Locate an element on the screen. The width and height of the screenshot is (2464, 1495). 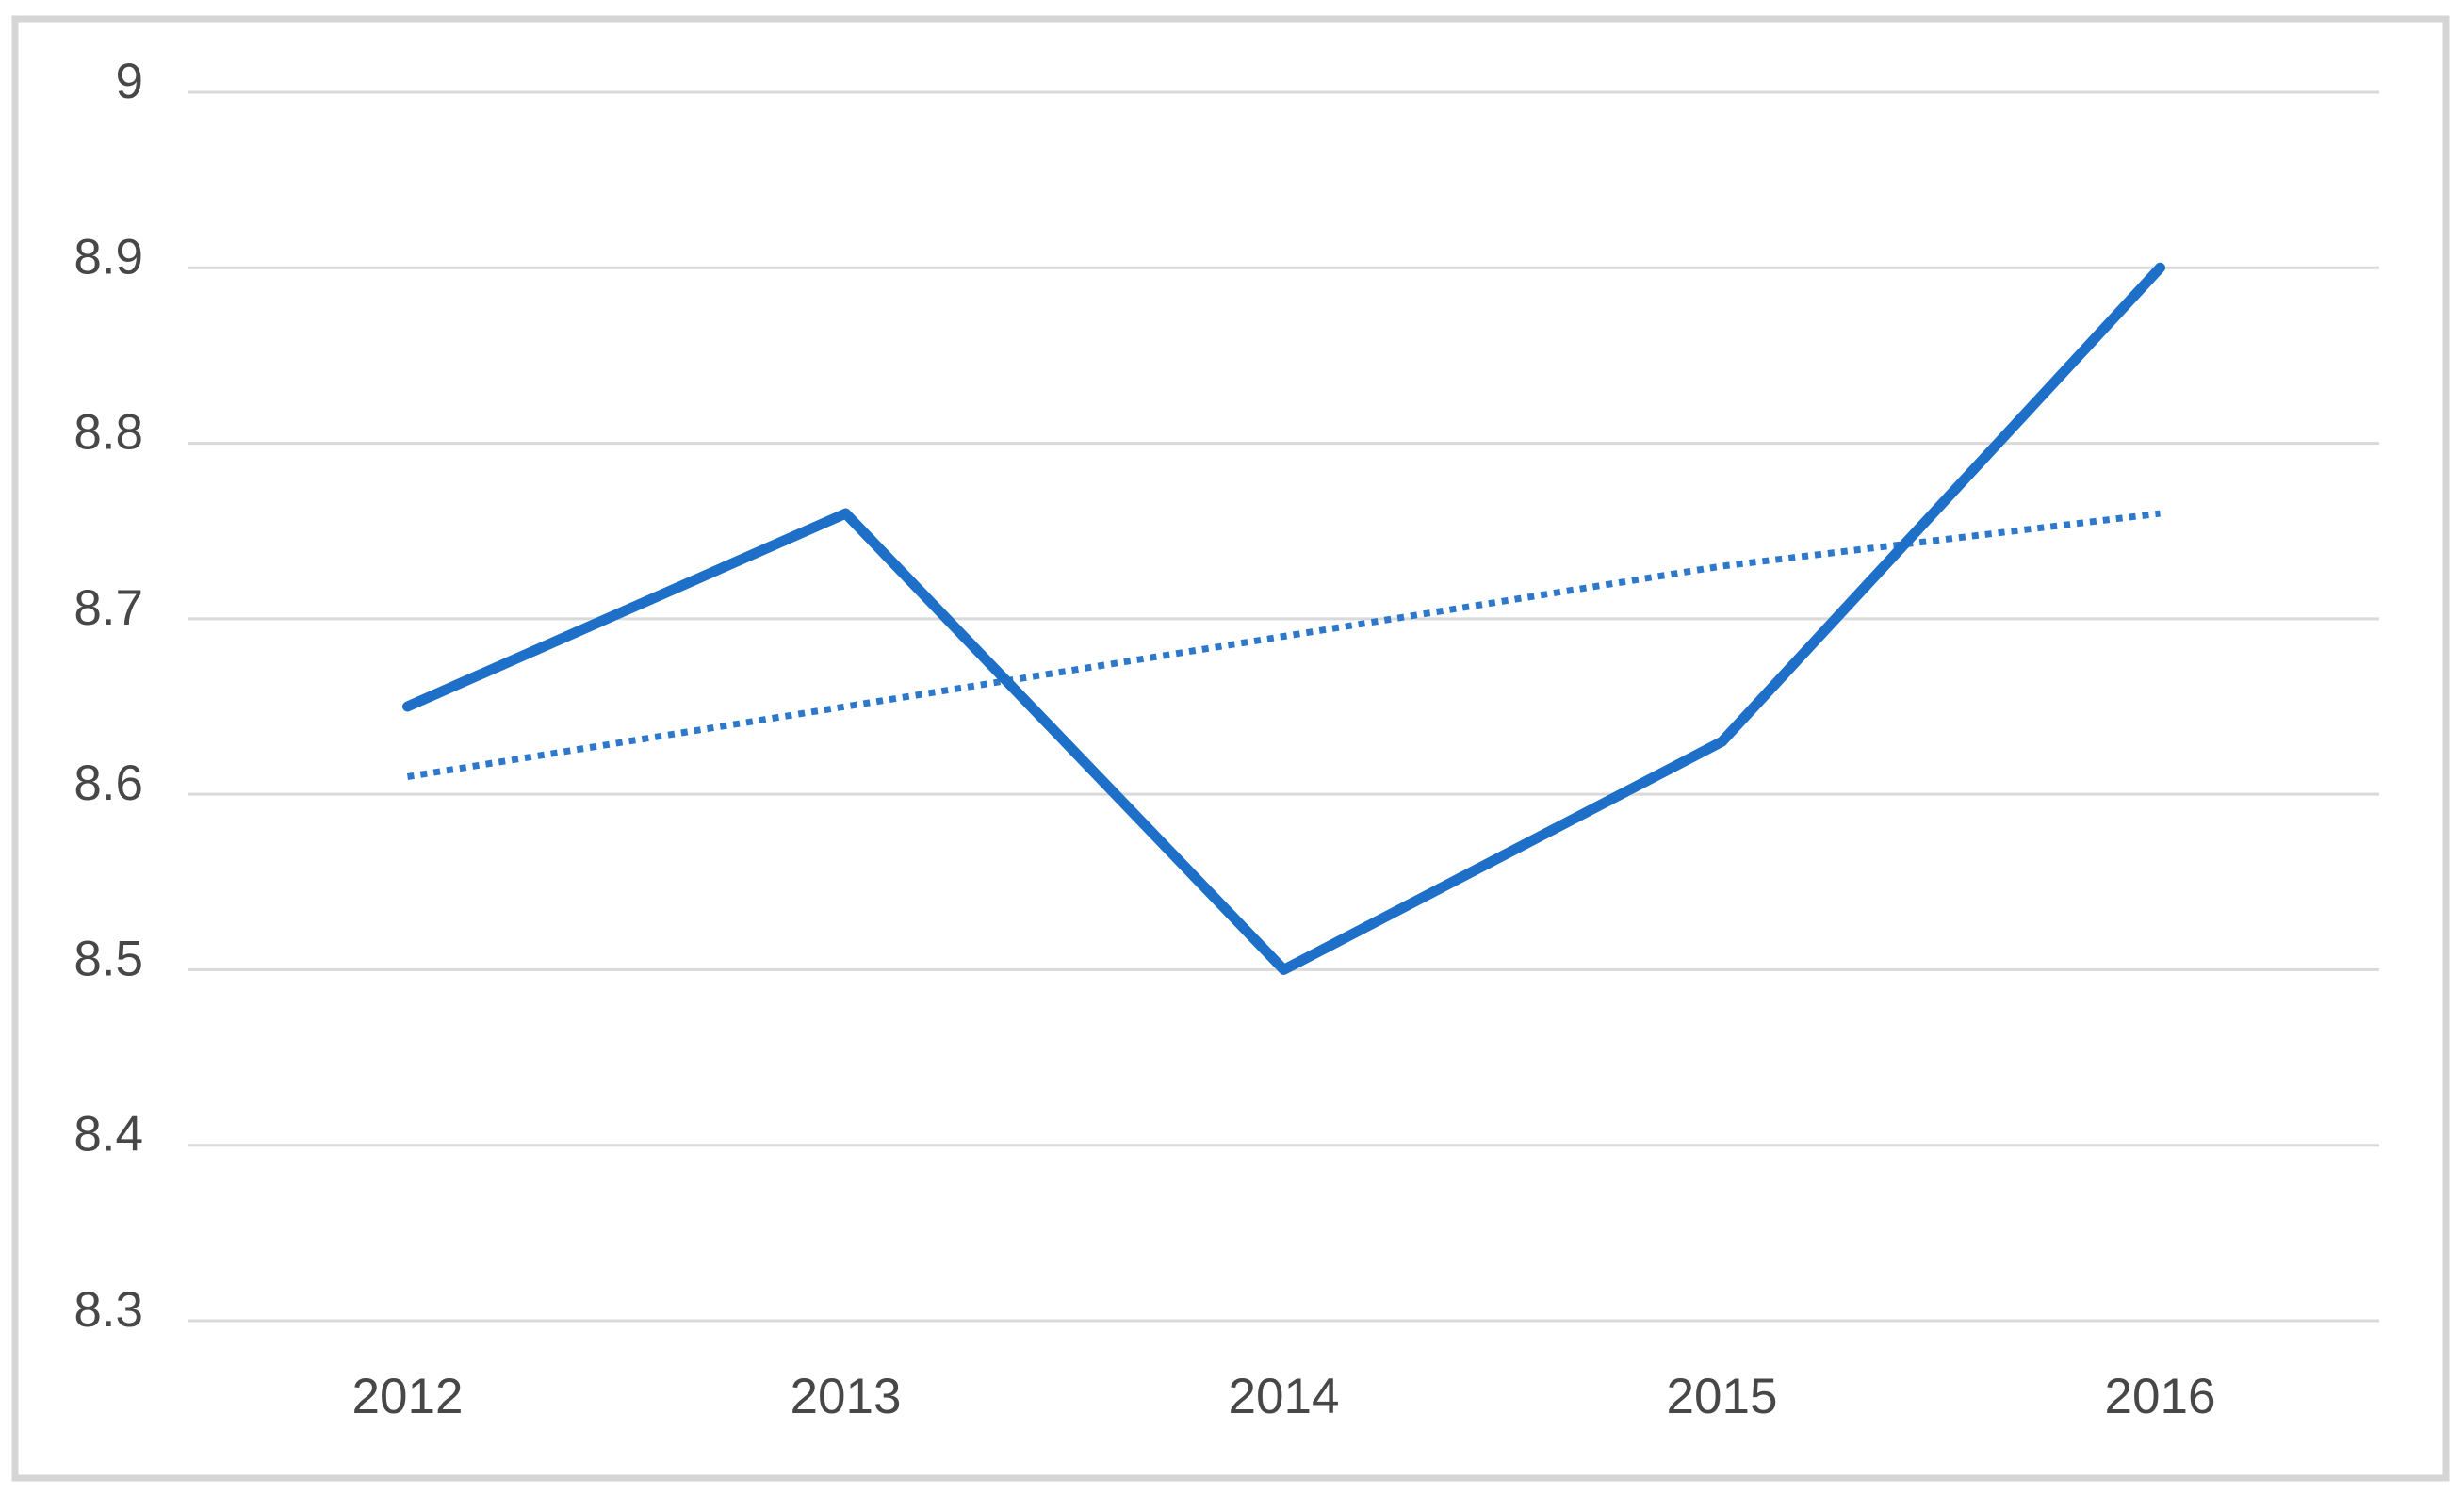
y-tick-label: 8.6 is located at coordinates (108, 783).